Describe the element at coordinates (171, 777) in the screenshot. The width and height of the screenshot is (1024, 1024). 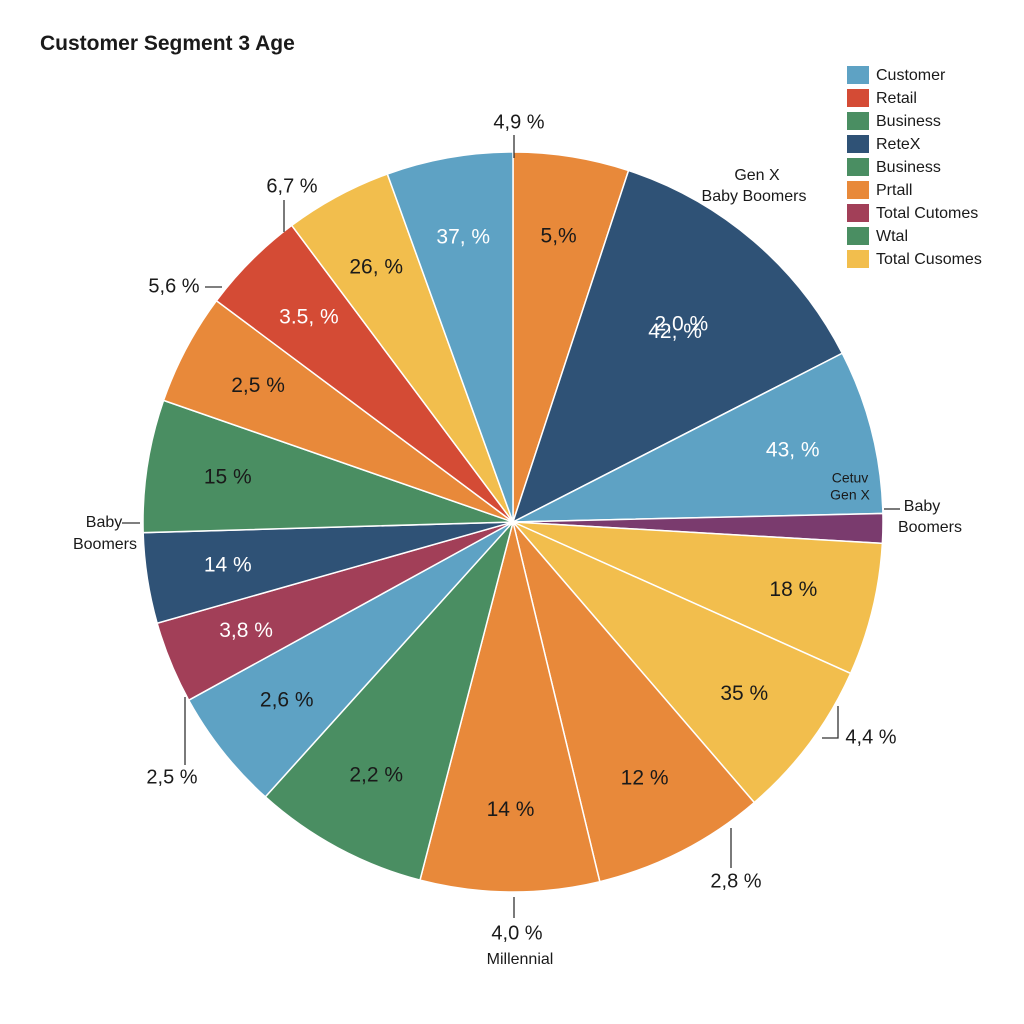
I see `outer-label-2-5: 2,5 %` at that location.